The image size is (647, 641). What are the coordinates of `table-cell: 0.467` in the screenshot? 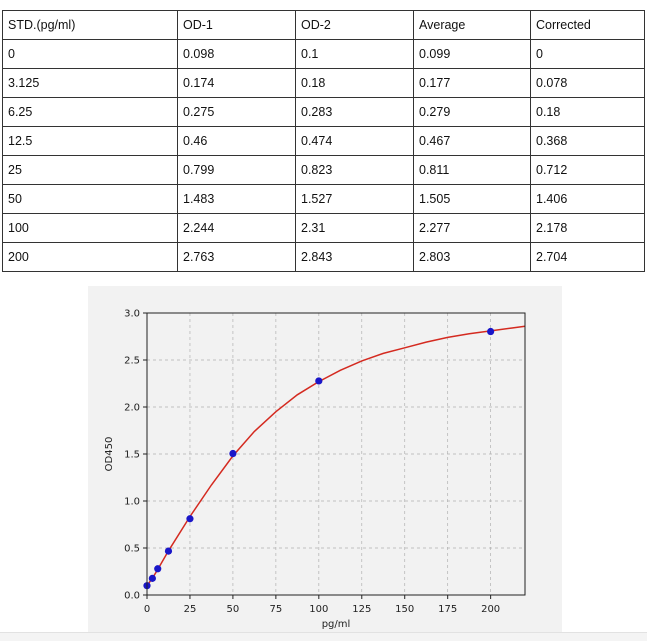 It's located at (472, 141).